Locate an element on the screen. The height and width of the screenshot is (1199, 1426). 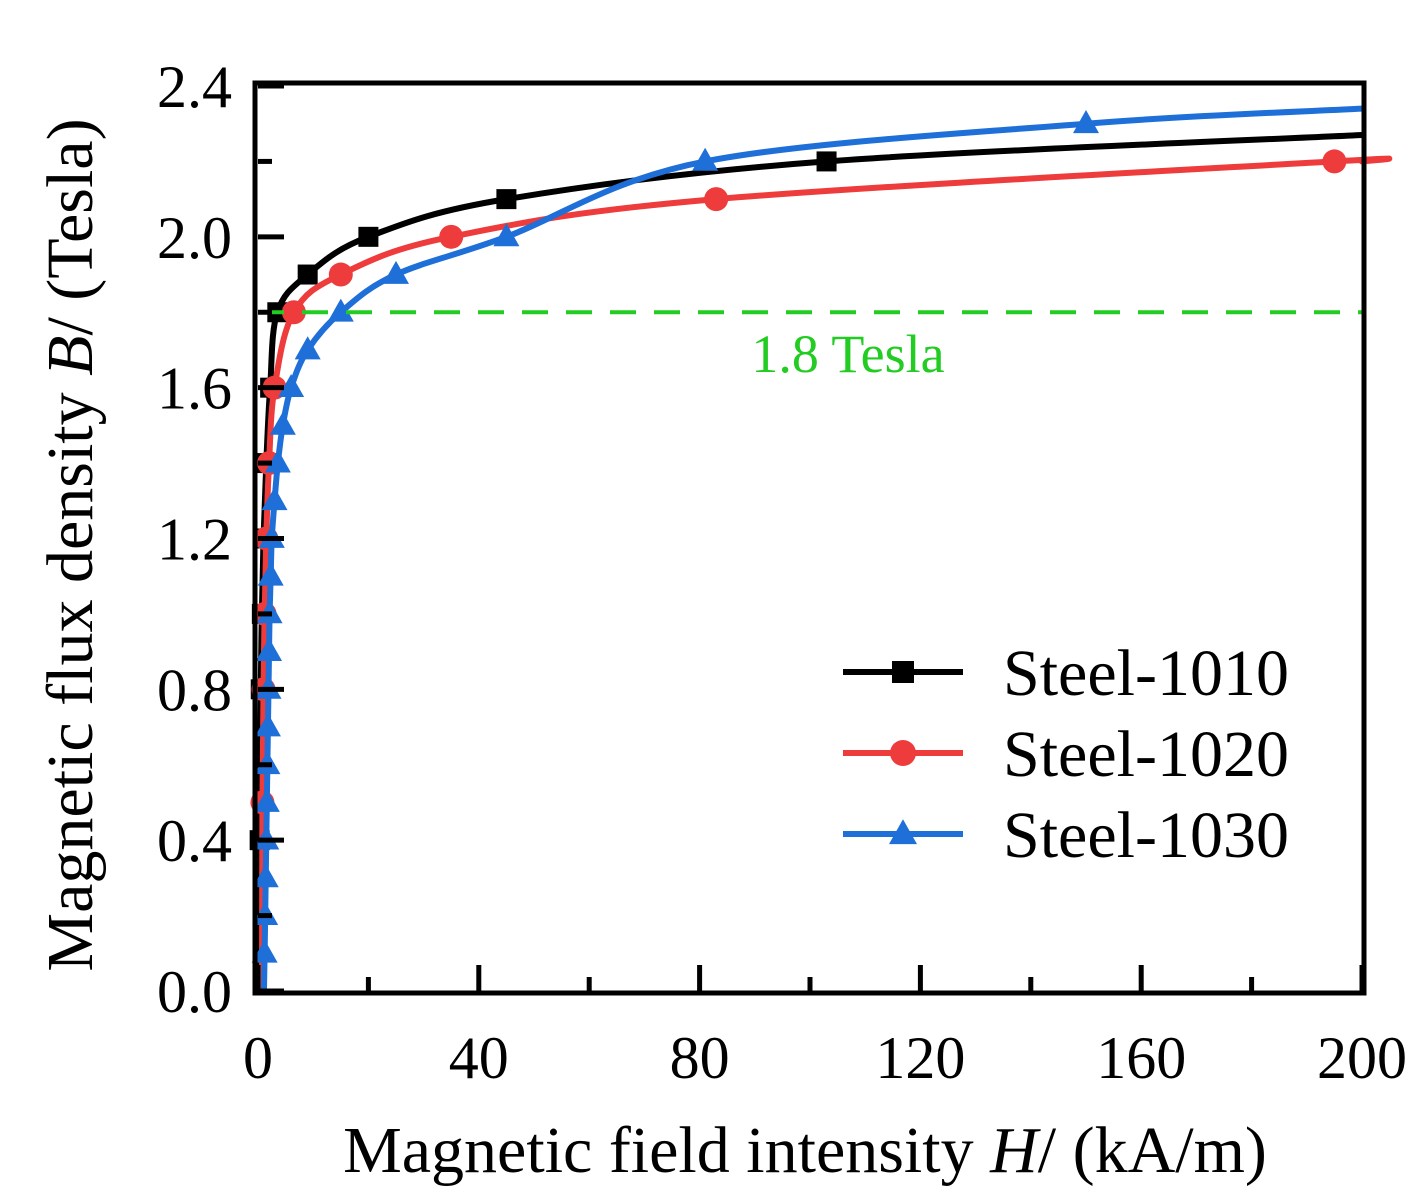
x-tick-label: 200 is located at coordinates (1362, 1058).